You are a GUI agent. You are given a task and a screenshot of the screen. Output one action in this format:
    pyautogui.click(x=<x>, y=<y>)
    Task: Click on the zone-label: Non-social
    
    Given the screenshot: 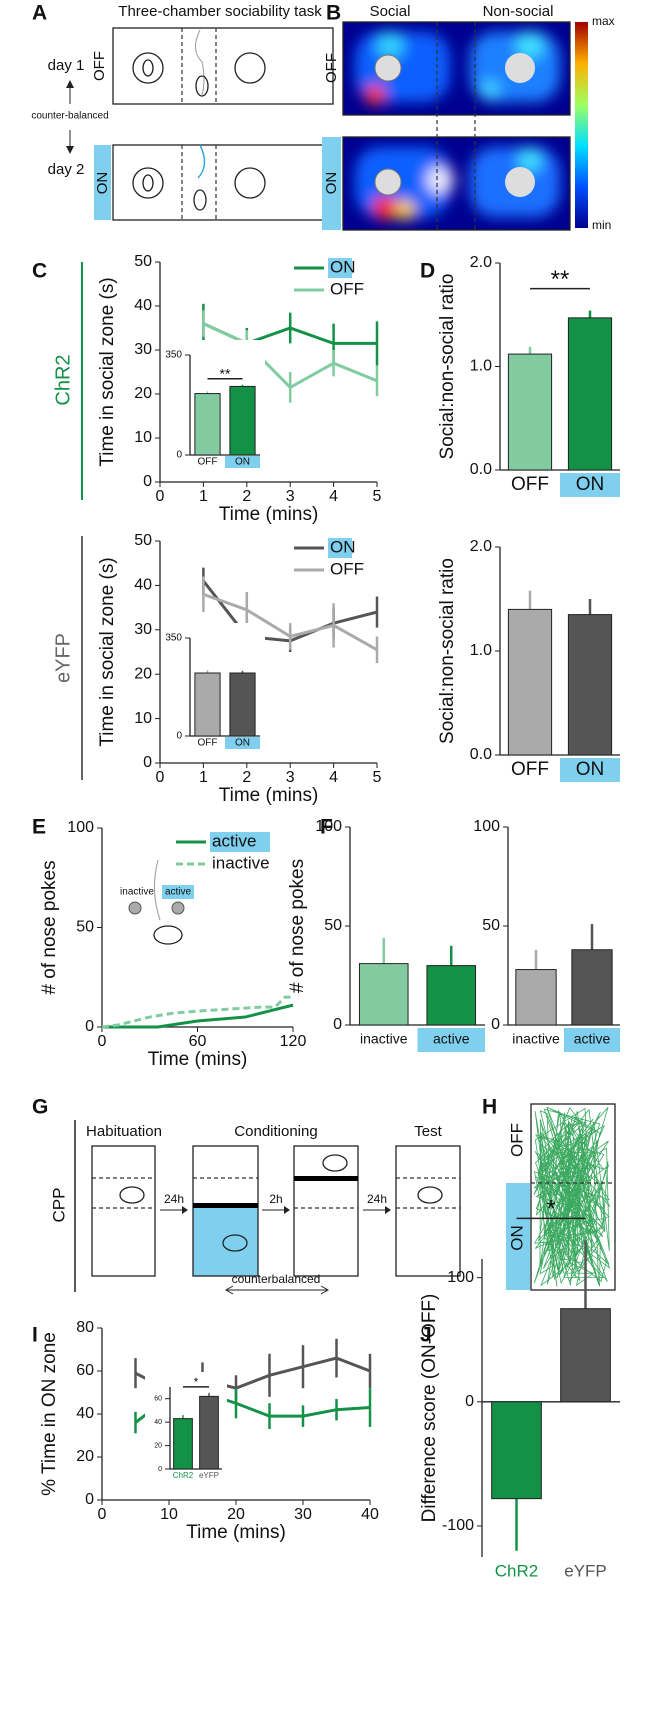 What is the action you would take?
    pyautogui.click(x=518, y=11)
    